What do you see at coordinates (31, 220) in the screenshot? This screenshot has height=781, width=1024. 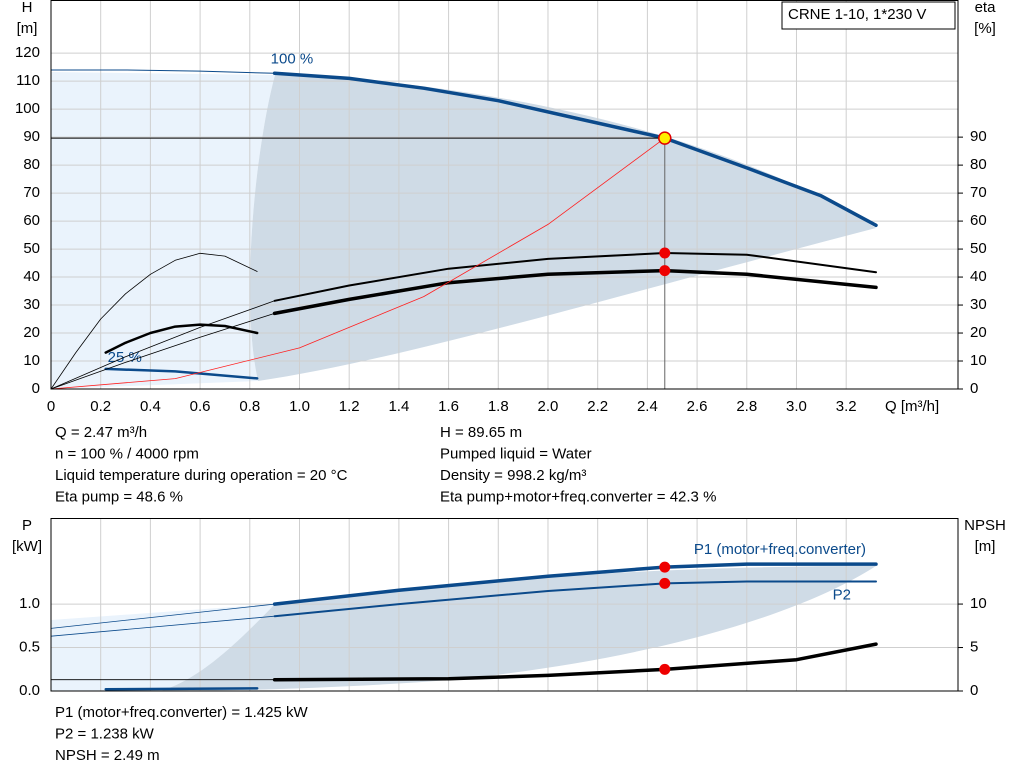 I see `y-tick-label: 60` at bounding box center [31, 220].